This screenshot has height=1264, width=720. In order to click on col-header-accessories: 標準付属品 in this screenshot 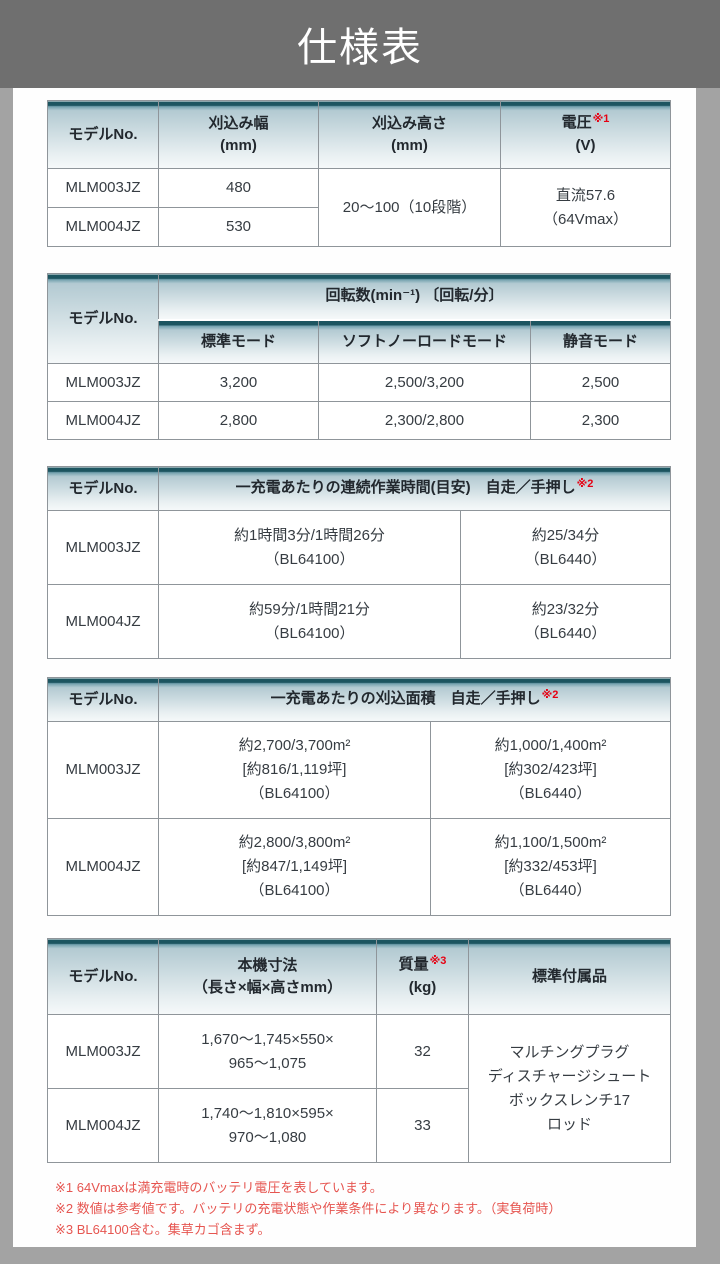, I will do `click(569, 976)`.